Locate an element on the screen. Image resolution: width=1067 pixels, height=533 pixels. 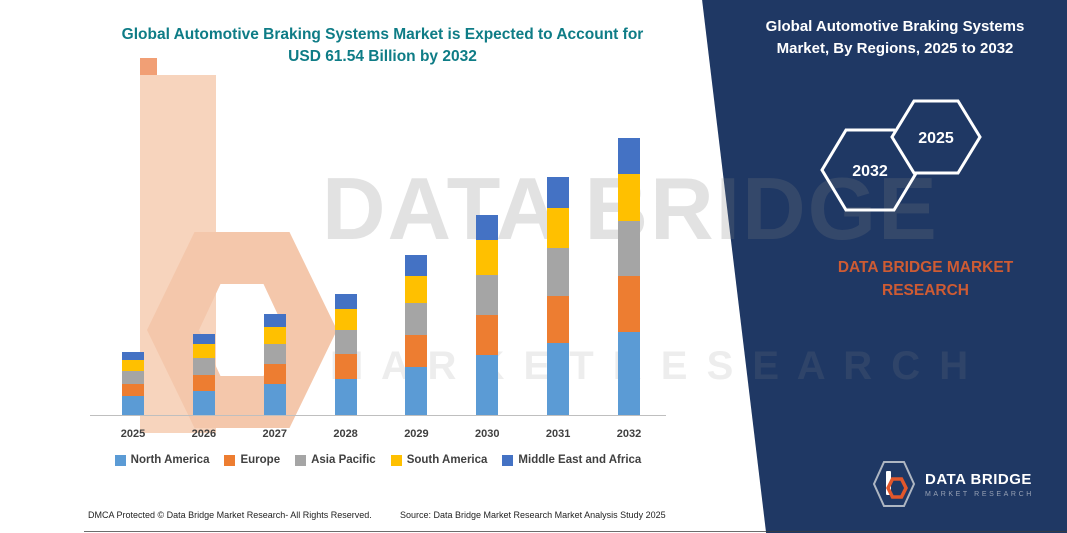
hexagon-2025 is located at coordinates (936, 137).